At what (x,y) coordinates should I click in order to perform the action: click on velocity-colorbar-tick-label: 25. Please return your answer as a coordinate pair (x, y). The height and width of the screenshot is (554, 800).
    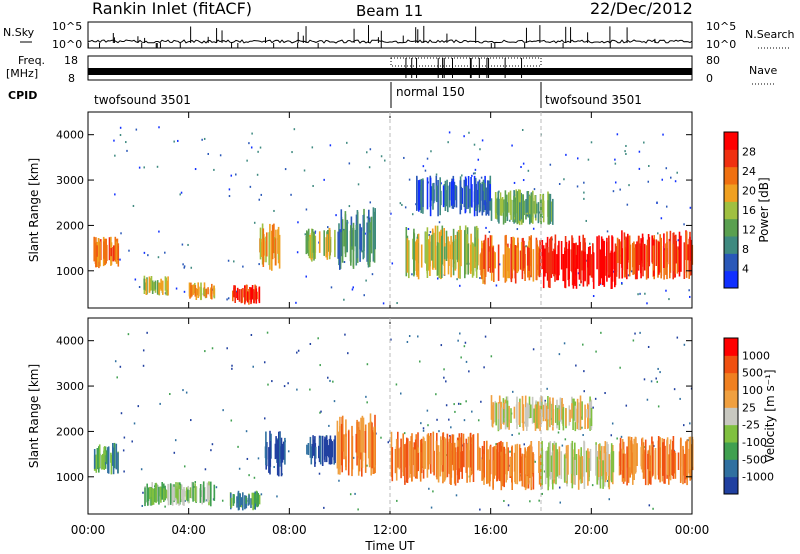
    Looking at the image, I should click on (749, 407).